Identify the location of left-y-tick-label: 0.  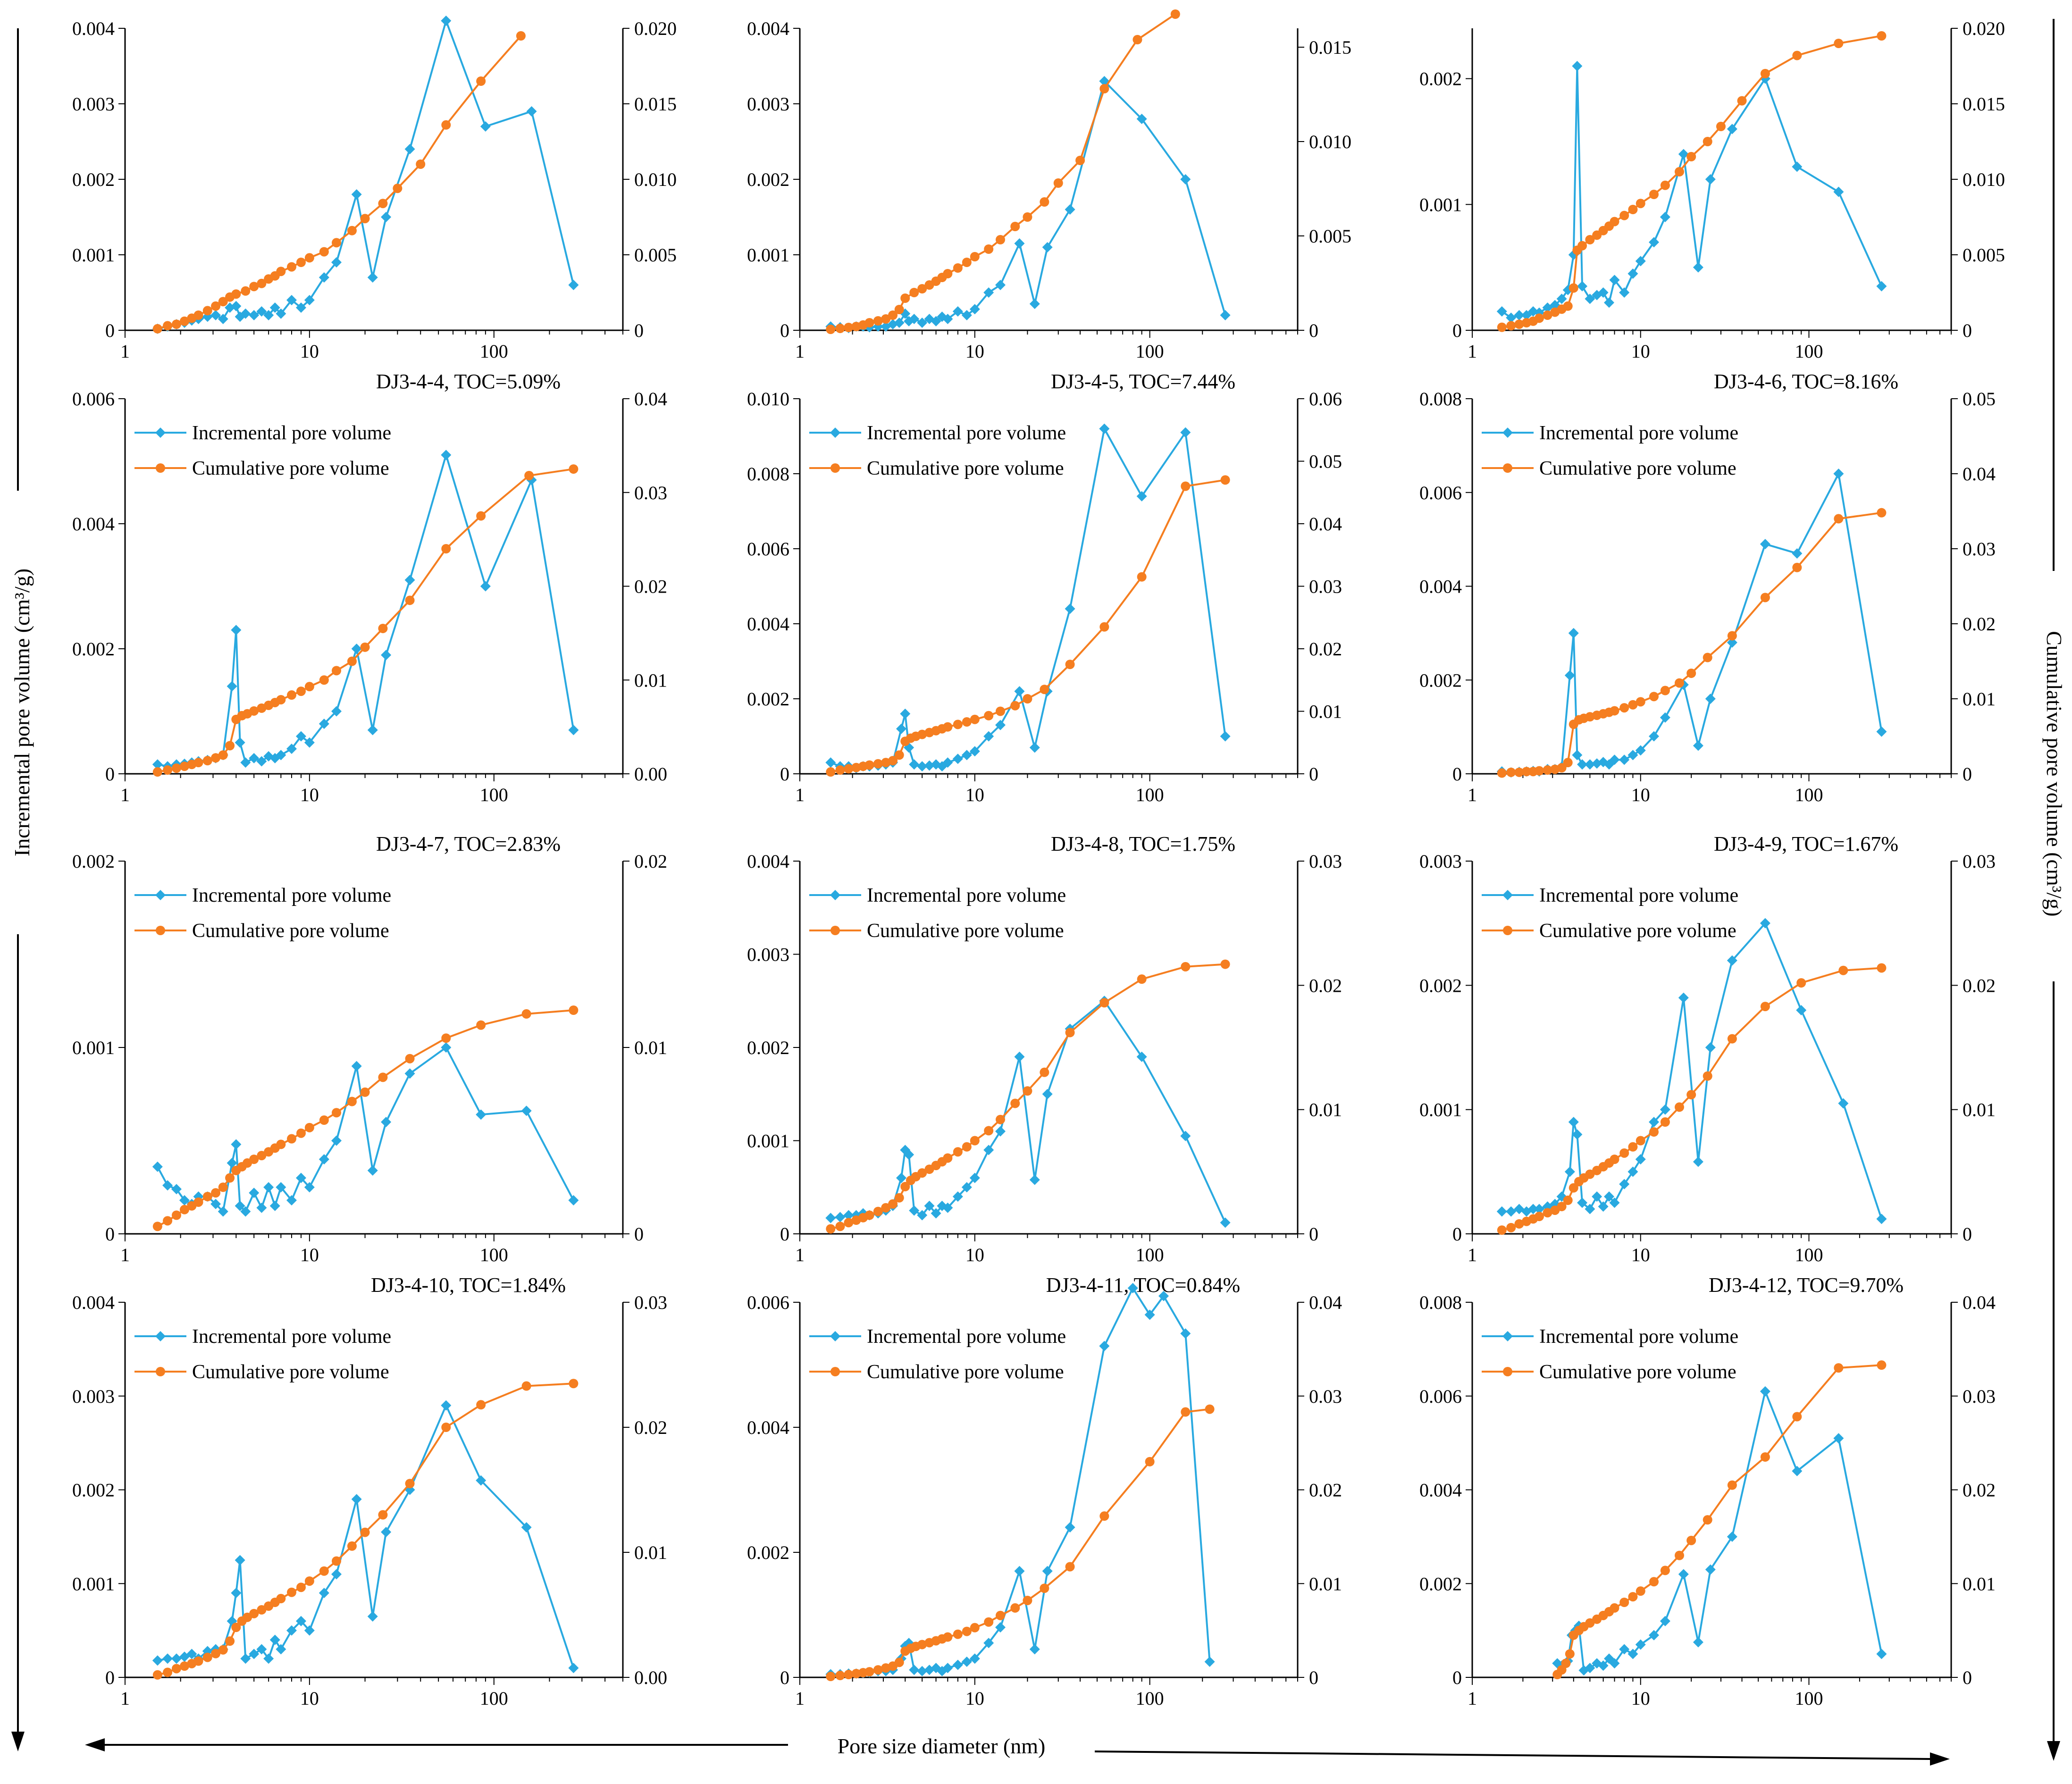
(784, 1234).